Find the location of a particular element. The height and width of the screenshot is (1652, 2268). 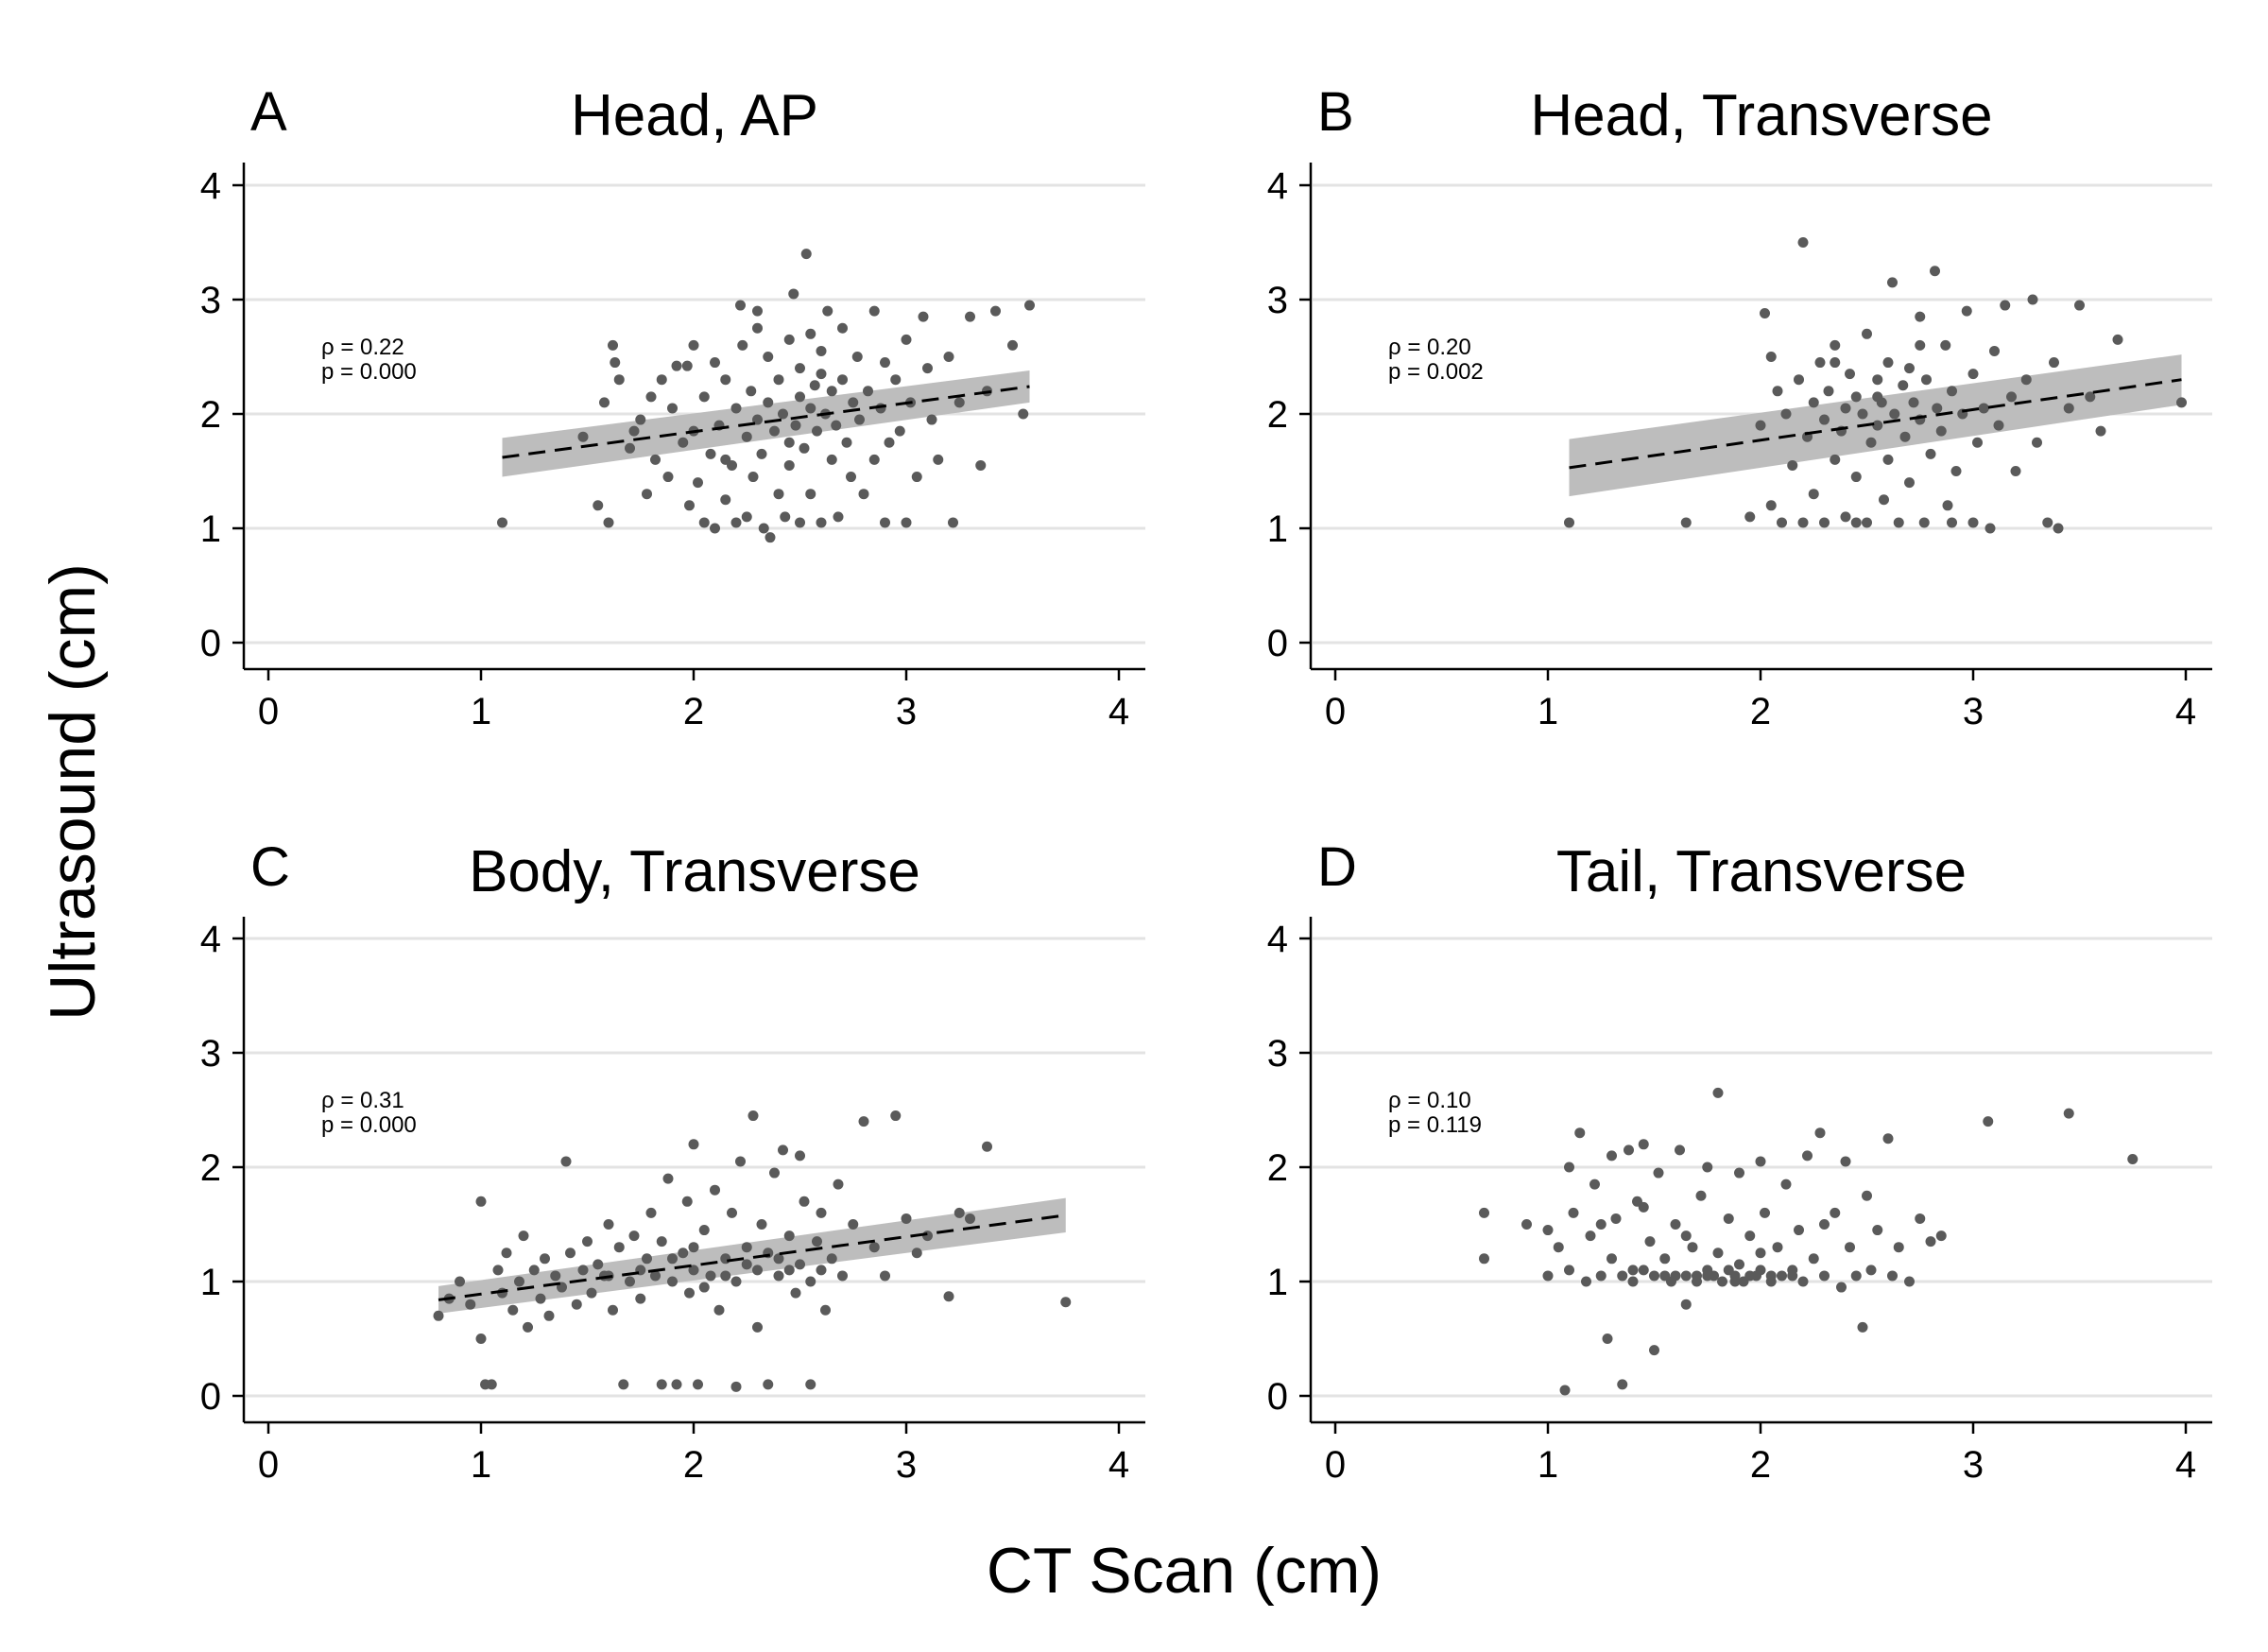

panel-title: Body, Transverse is located at coordinates (694, 871).